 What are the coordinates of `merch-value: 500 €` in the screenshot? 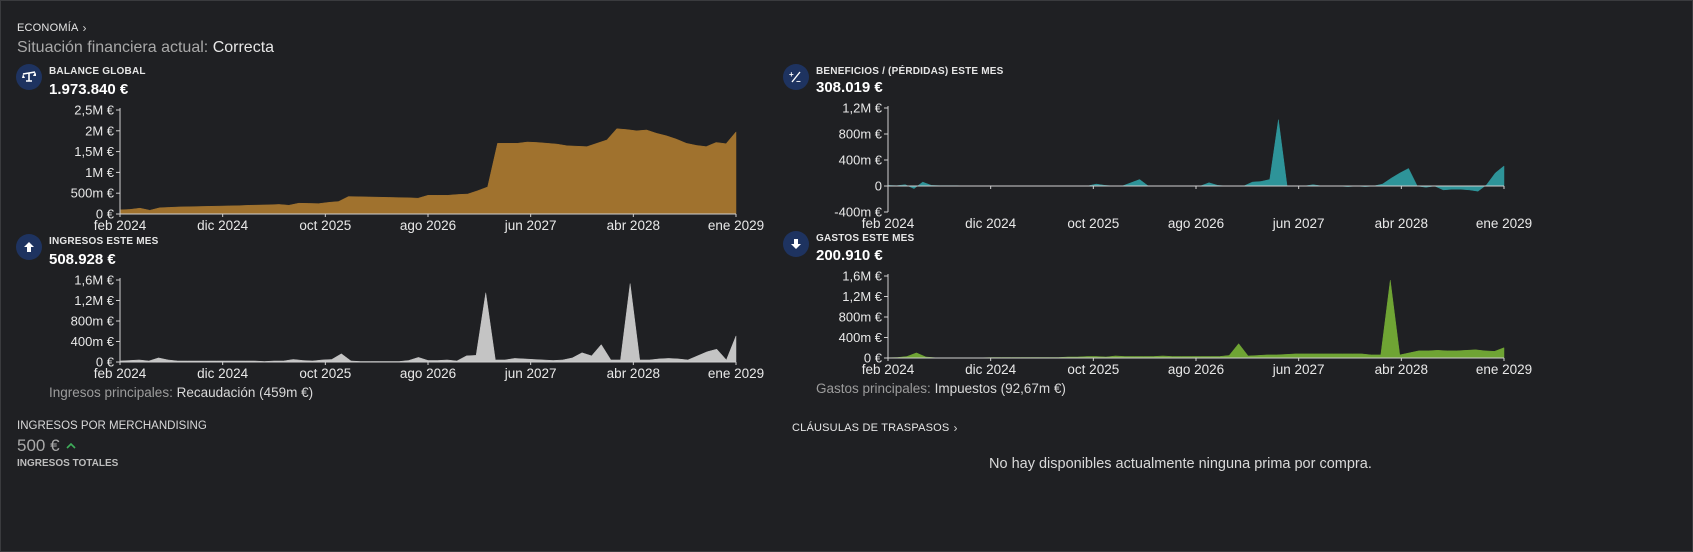 It's located at (38, 445).